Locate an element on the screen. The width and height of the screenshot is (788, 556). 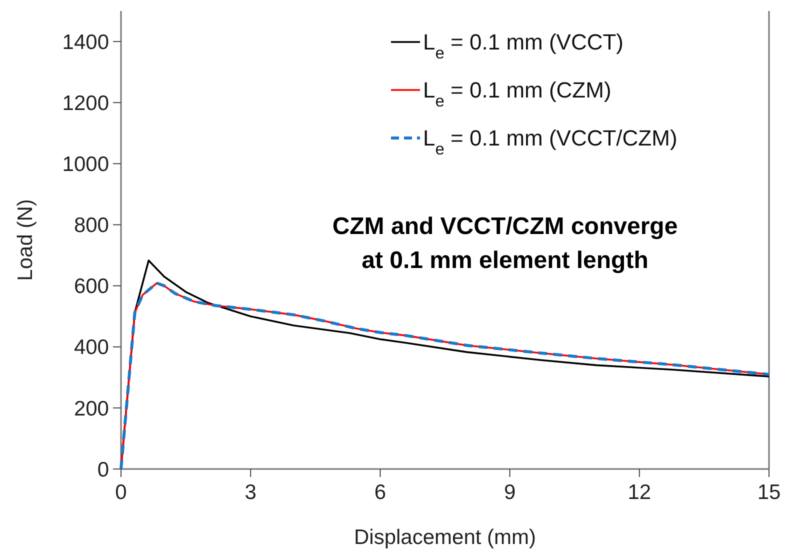
x-axis-title: Displacement (mm) is located at coordinates (445, 537).